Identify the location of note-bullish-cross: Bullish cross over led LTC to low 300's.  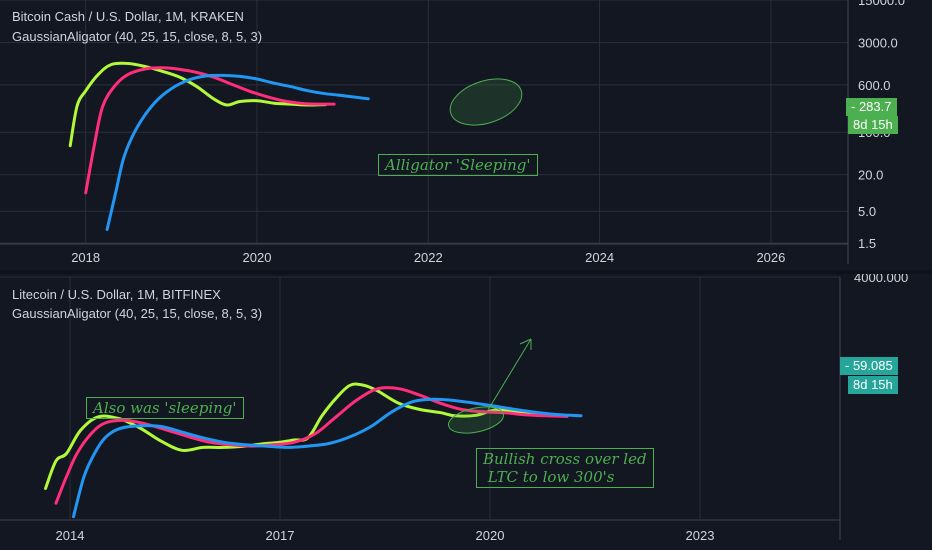
(565, 468).